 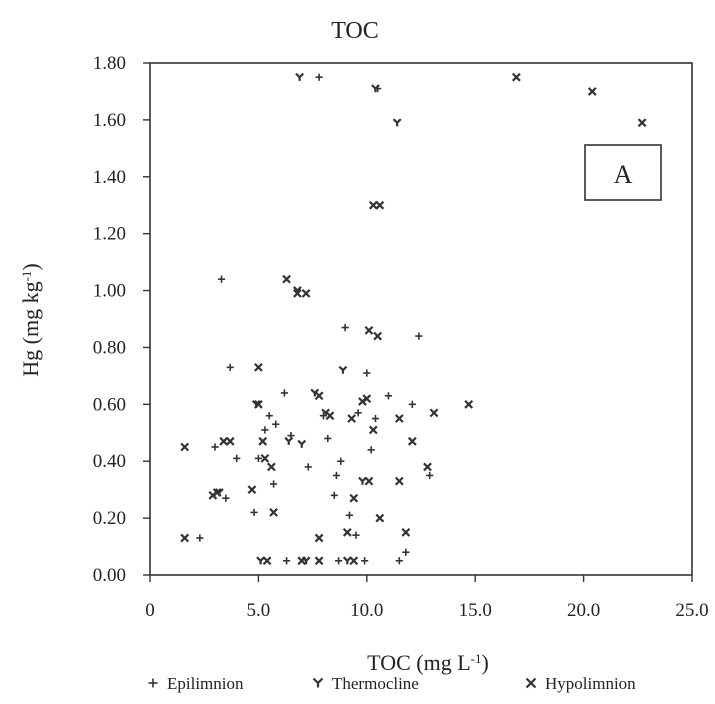 I want to click on legend-marker-hypolimnion, so click(x=531, y=683).